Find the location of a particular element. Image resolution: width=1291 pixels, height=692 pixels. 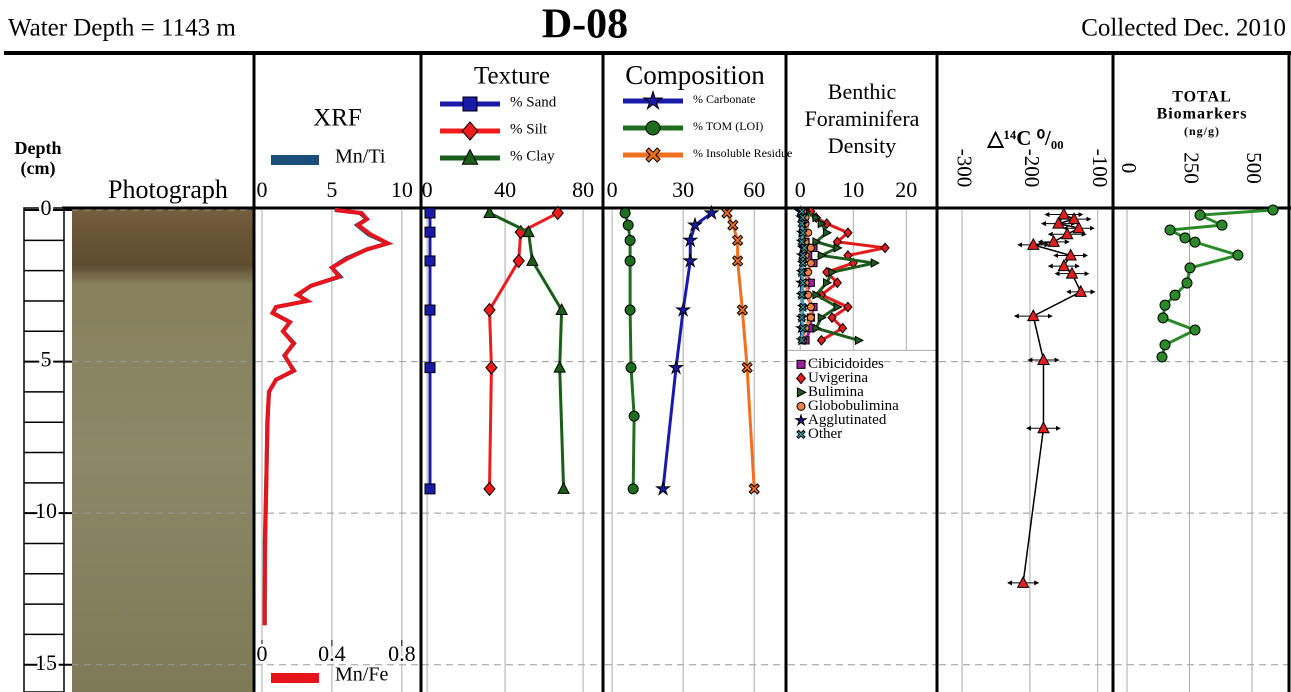

legend-label: Mn/Fe is located at coordinates (361, 675).